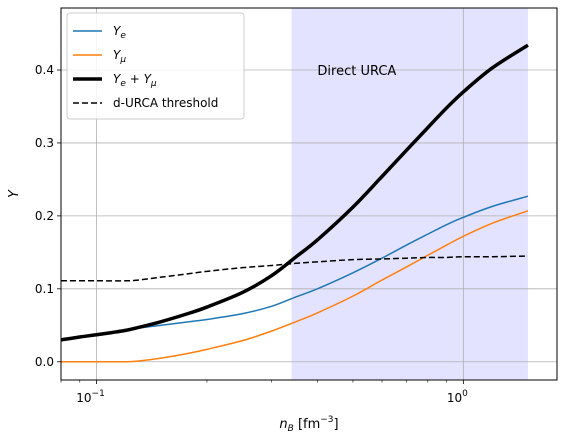  I want to click on legend-entry-durca-threshold-label: d-URCA threshold, so click(165, 103).